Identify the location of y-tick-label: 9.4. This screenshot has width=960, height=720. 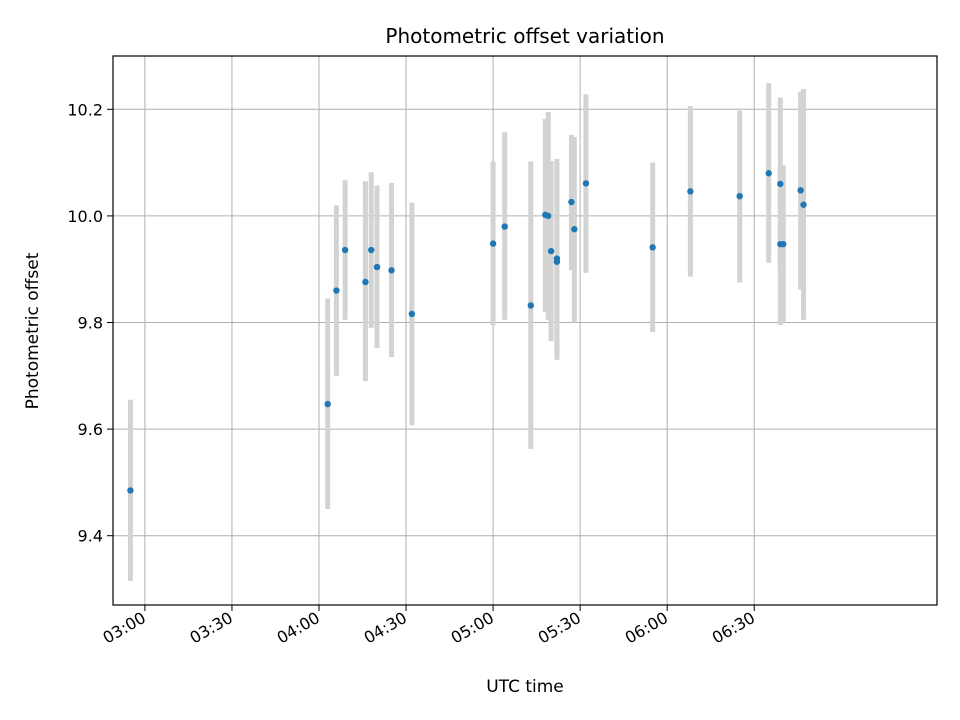
(90, 536).